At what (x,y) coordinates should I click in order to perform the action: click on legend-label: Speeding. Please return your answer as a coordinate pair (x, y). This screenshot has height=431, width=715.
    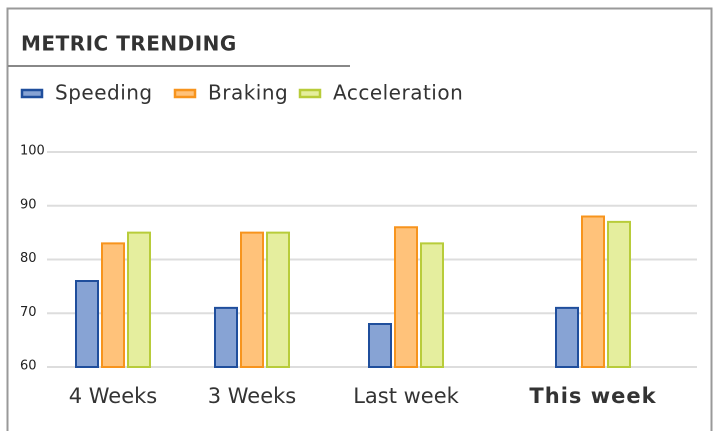
    Looking at the image, I should click on (104, 93).